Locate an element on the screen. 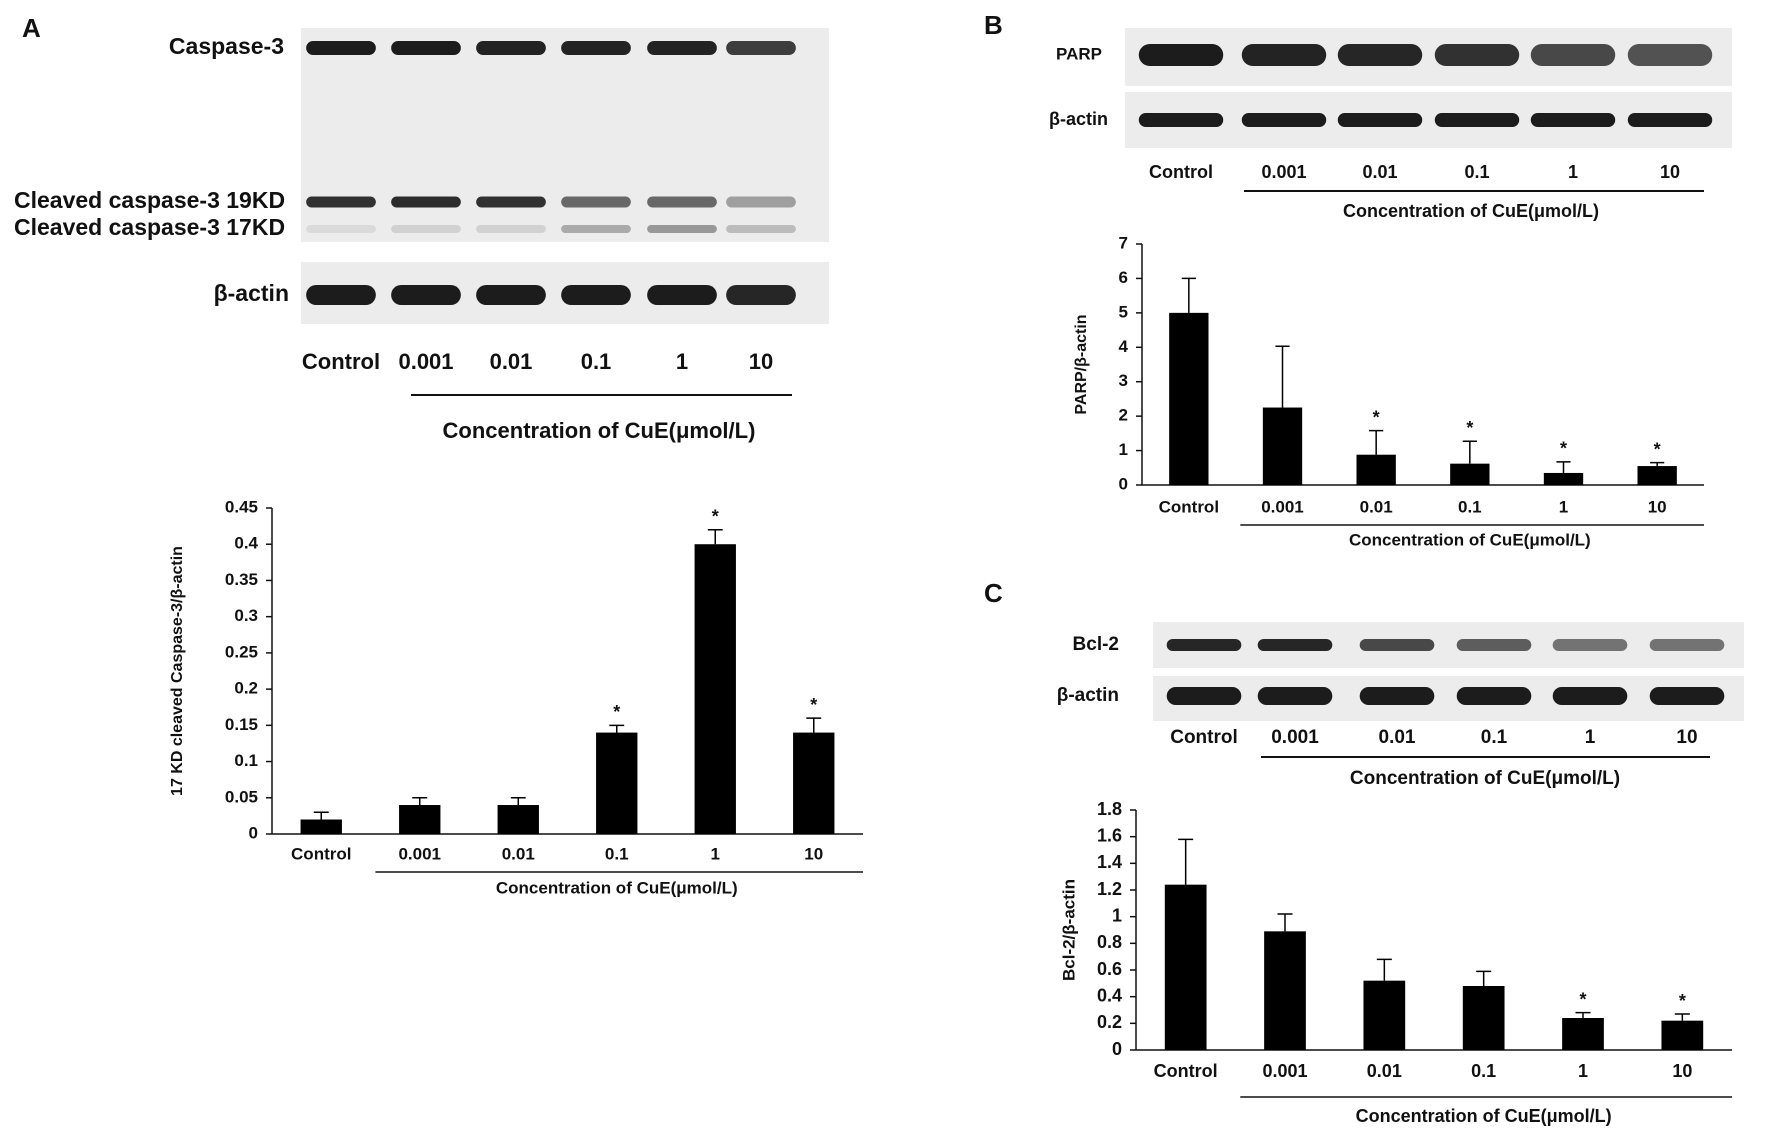 Image resolution: width=1775 pixels, height=1137 pixels. lane-label: 0.001 is located at coordinates (425, 361).